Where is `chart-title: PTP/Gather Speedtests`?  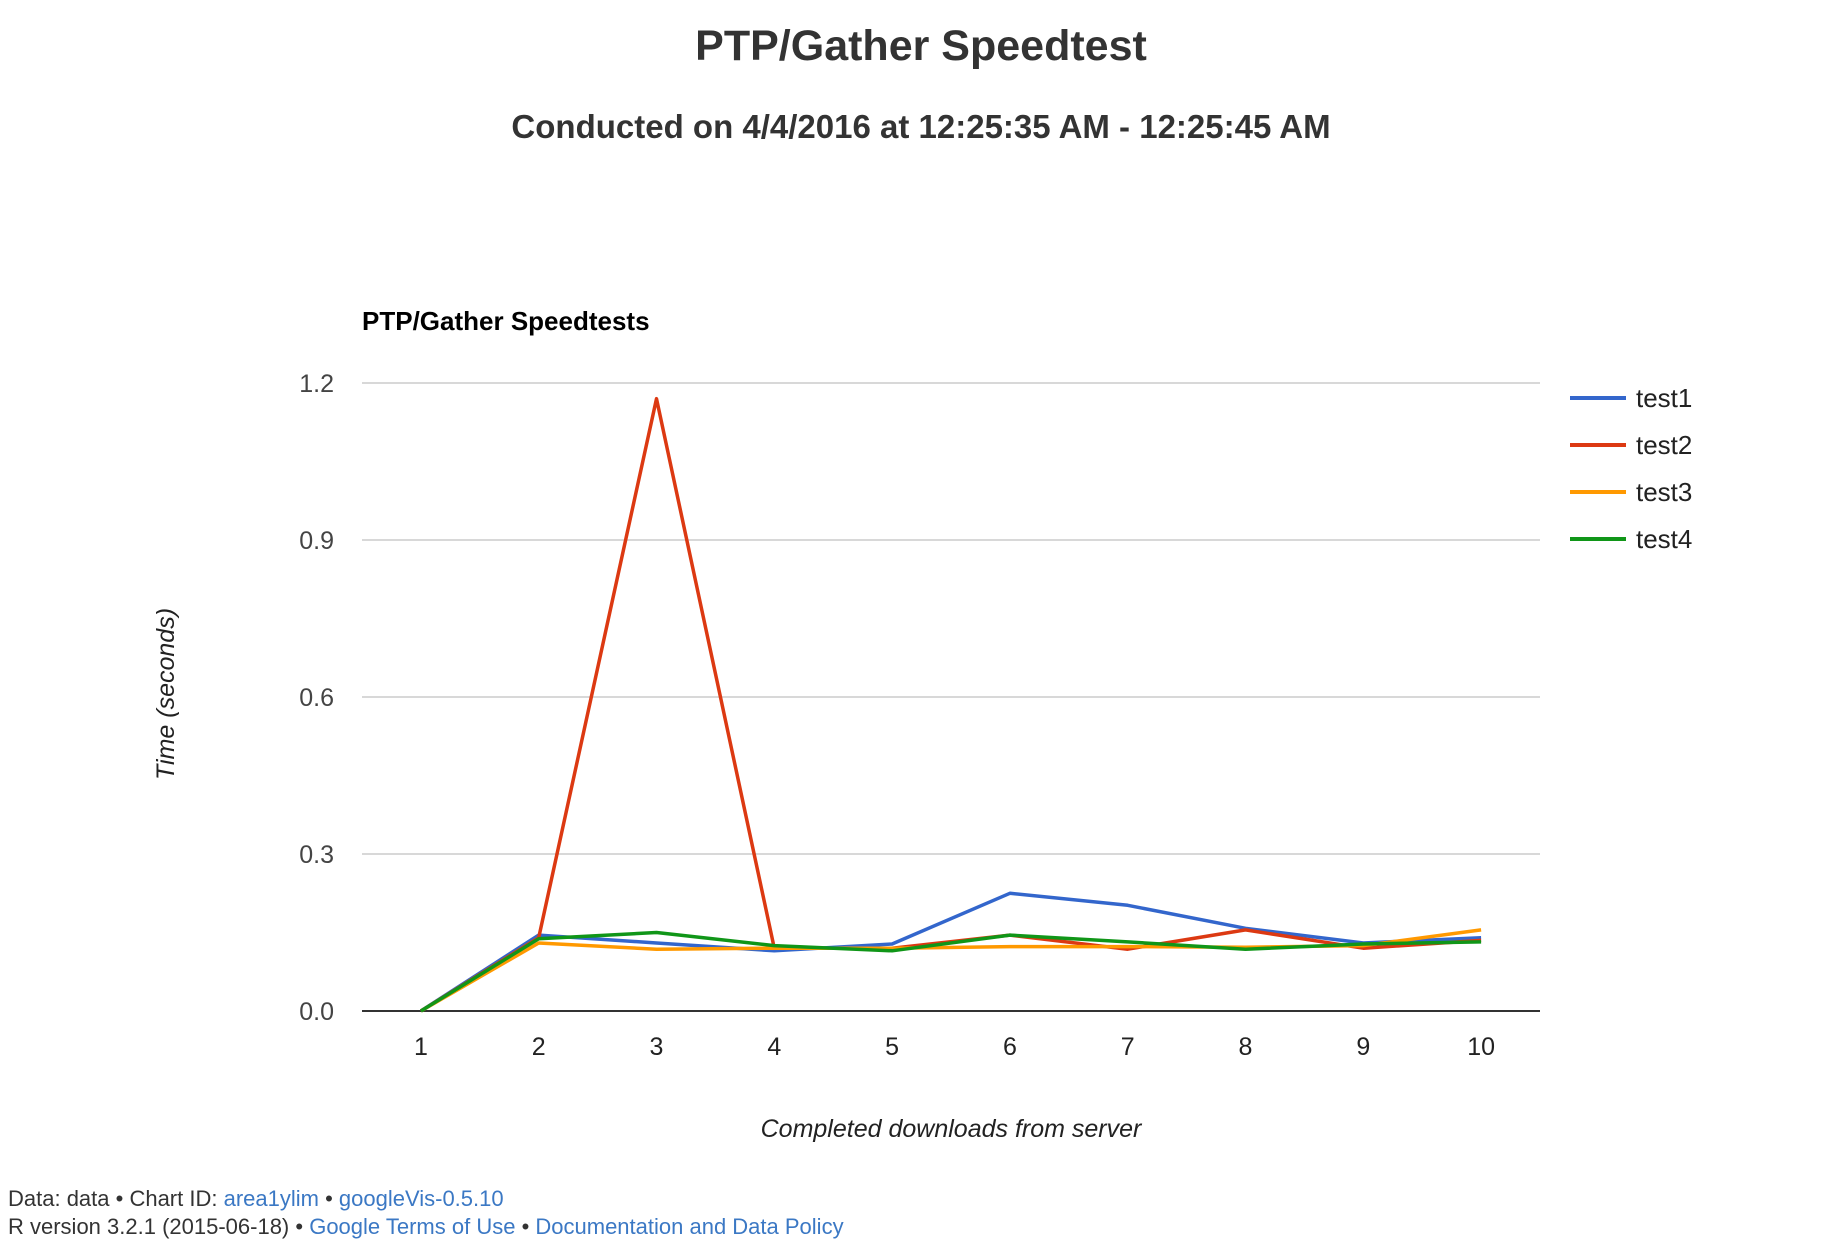 chart-title: PTP/Gather Speedtests is located at coordinates (506, 321).